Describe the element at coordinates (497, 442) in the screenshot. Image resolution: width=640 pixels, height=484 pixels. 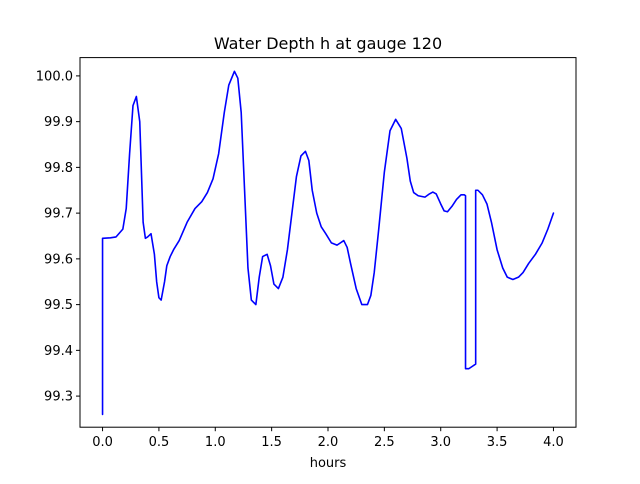
I see `x-tick-label: 3.5` at that location.